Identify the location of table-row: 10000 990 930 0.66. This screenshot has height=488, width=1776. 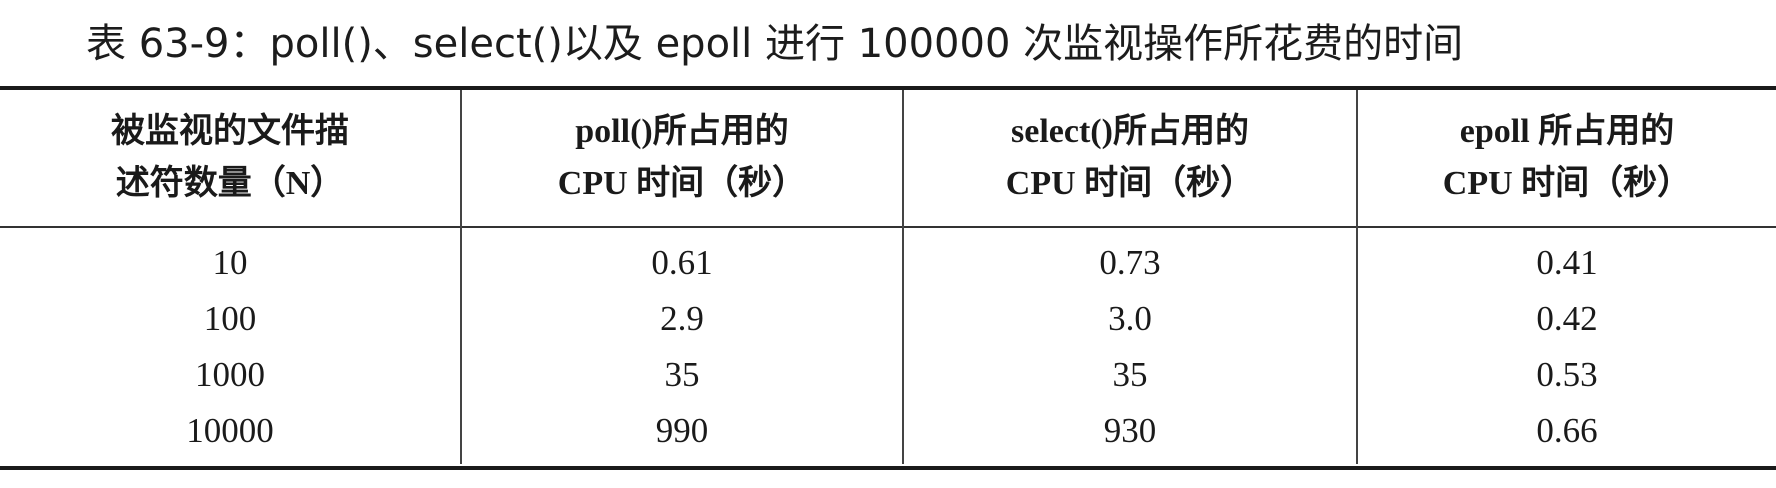
(888, 431).